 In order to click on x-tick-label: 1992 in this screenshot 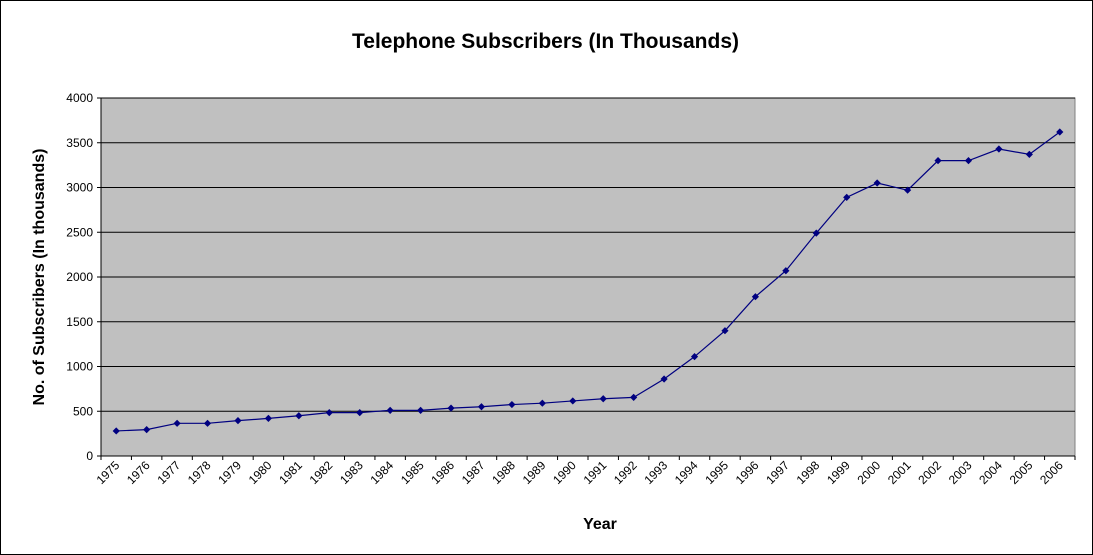, I will do `click(625, 472)`.